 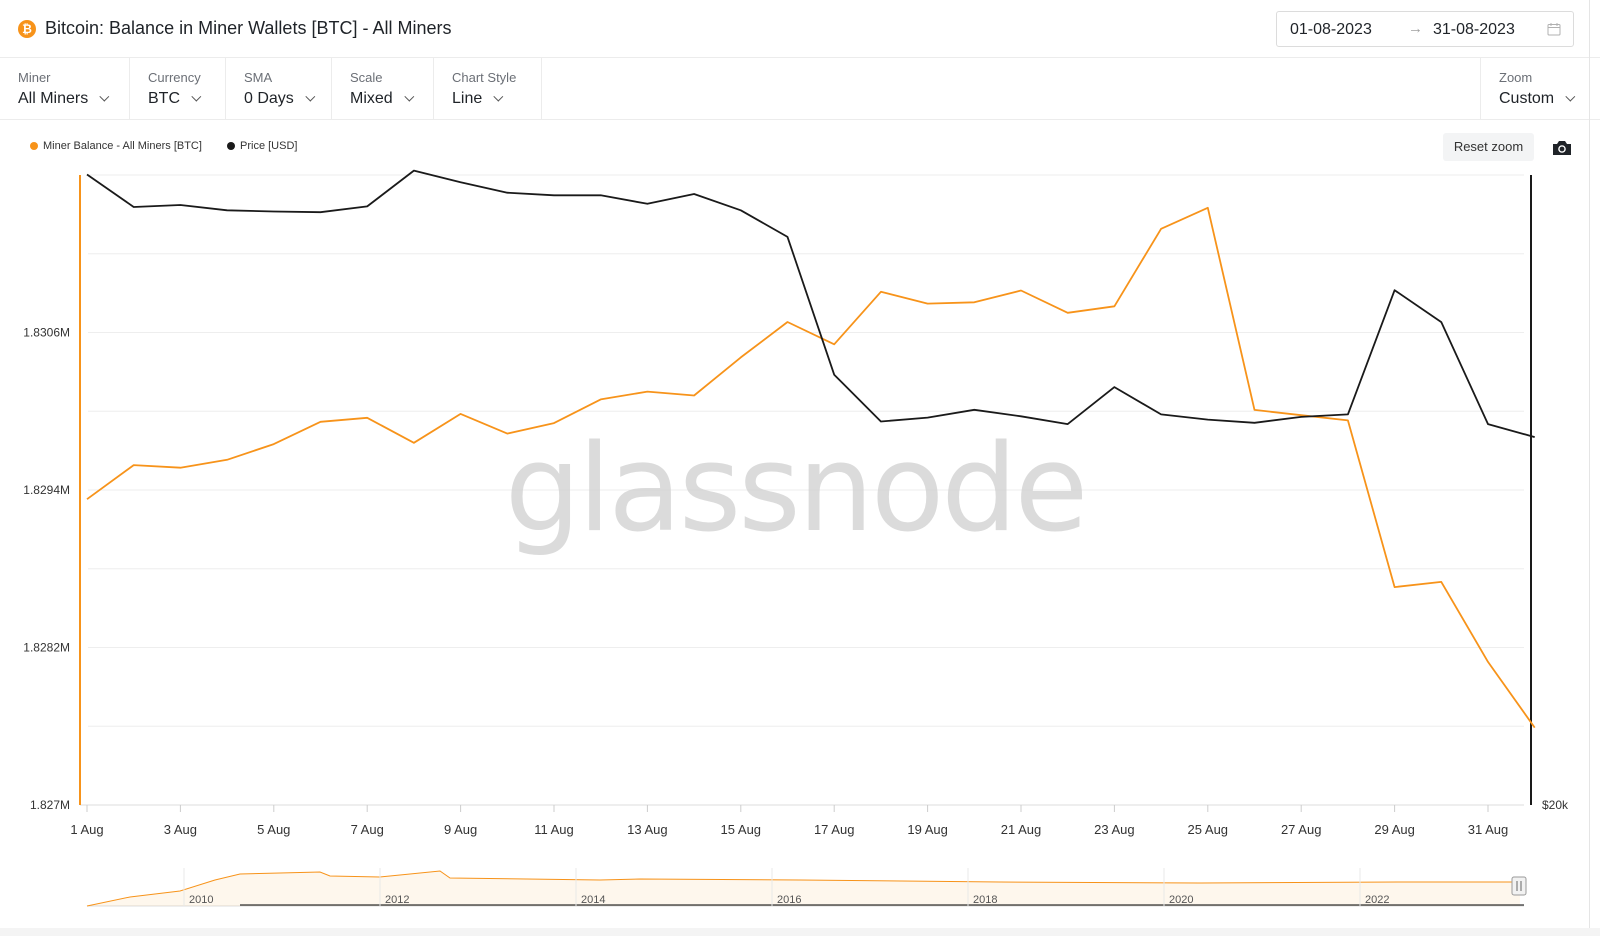 I want to click on x-tick-label: 7 Aug, so click(x=367, y=829).